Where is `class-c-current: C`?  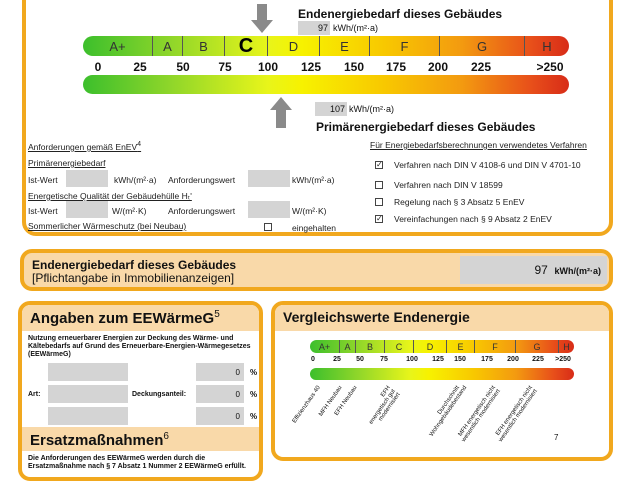 class-c-current: C is located at coordinates (246, 46).